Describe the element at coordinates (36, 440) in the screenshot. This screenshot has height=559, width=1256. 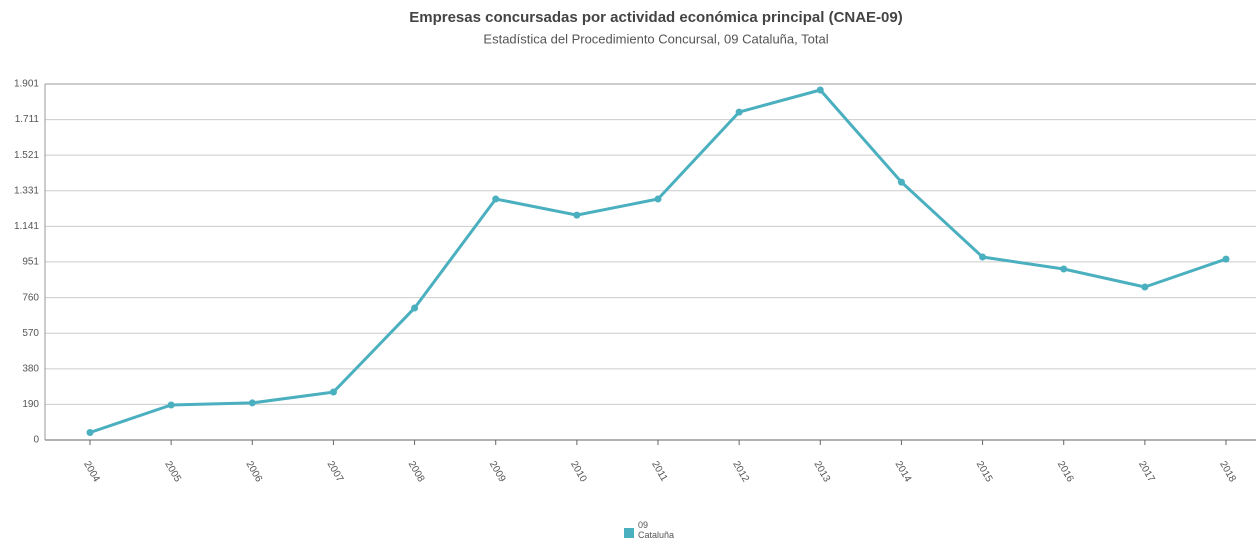
I see `y-tick-label: 0` at that location.